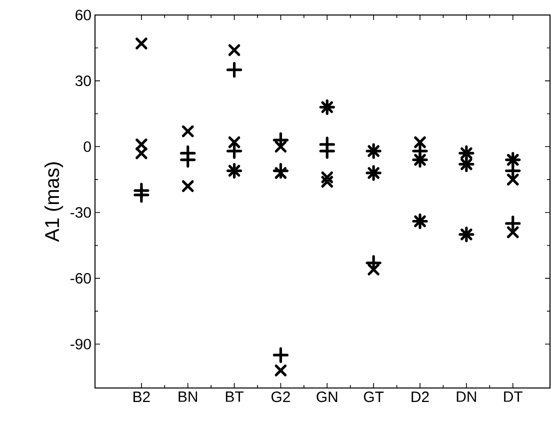 The image size is (551, 422). I want to click on y-axis-title: A1 (mas), so click(54, 202).